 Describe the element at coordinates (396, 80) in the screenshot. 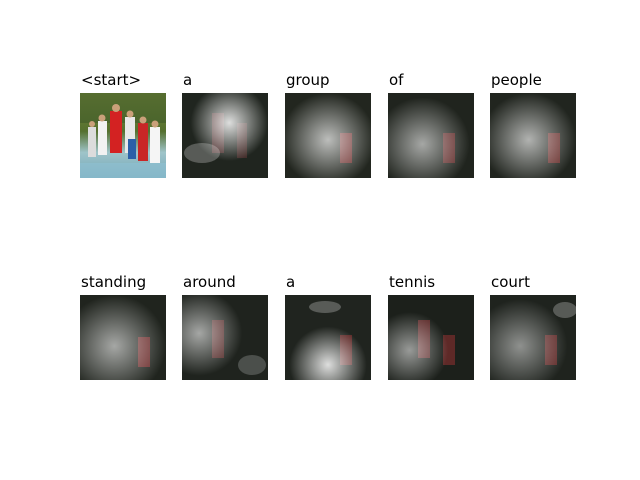

I see `token-label: of` at that location.